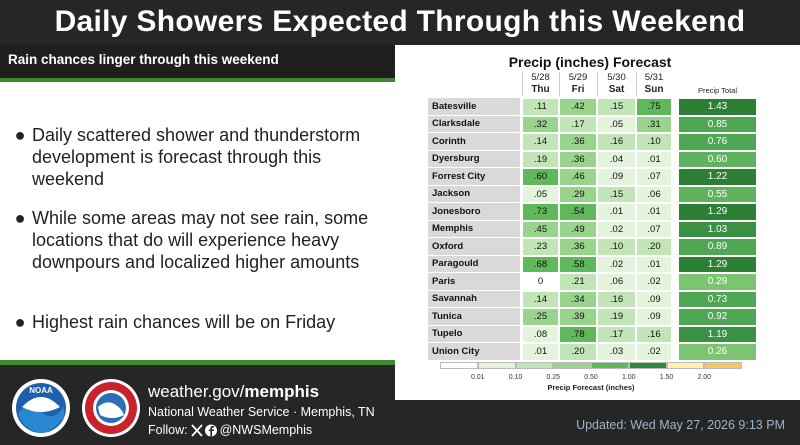  Describe the element at coordinates (540, 264) in the screenshot. I see `precip-cell: .68` at that location.